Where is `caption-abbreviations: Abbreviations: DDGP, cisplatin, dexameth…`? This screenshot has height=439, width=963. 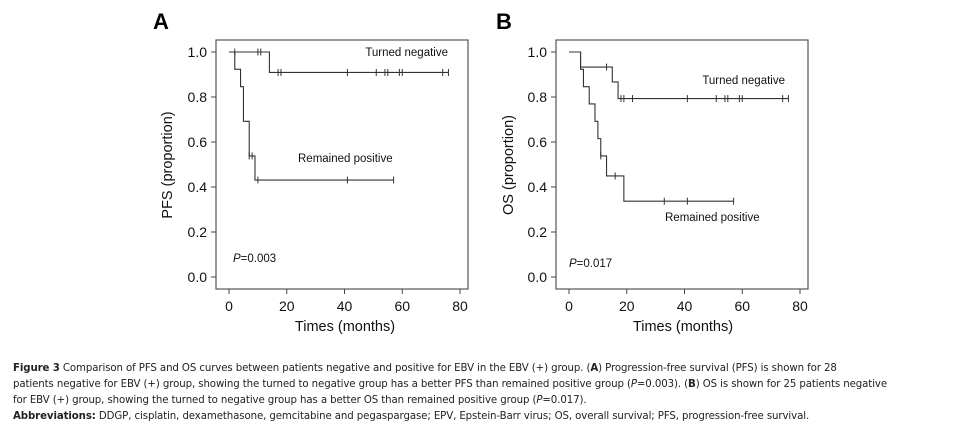 caption-abbreviations: Abbreviations: DDGP, cisplatin, dexameth… is located at coordinates (483, 417).